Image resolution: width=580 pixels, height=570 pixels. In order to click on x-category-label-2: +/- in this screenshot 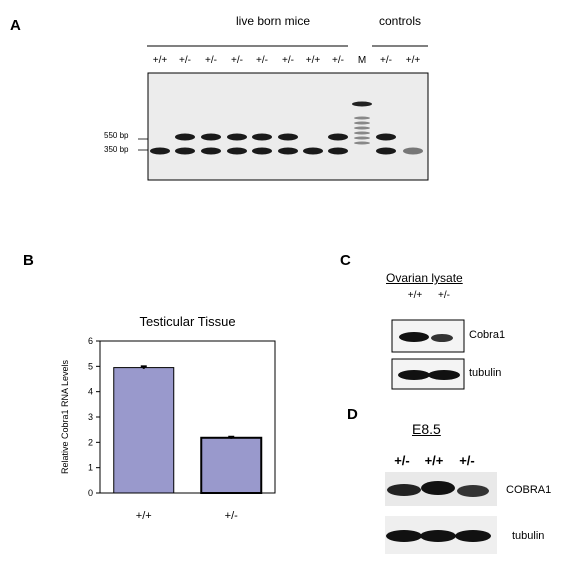, I will do `click(231, 516)`.